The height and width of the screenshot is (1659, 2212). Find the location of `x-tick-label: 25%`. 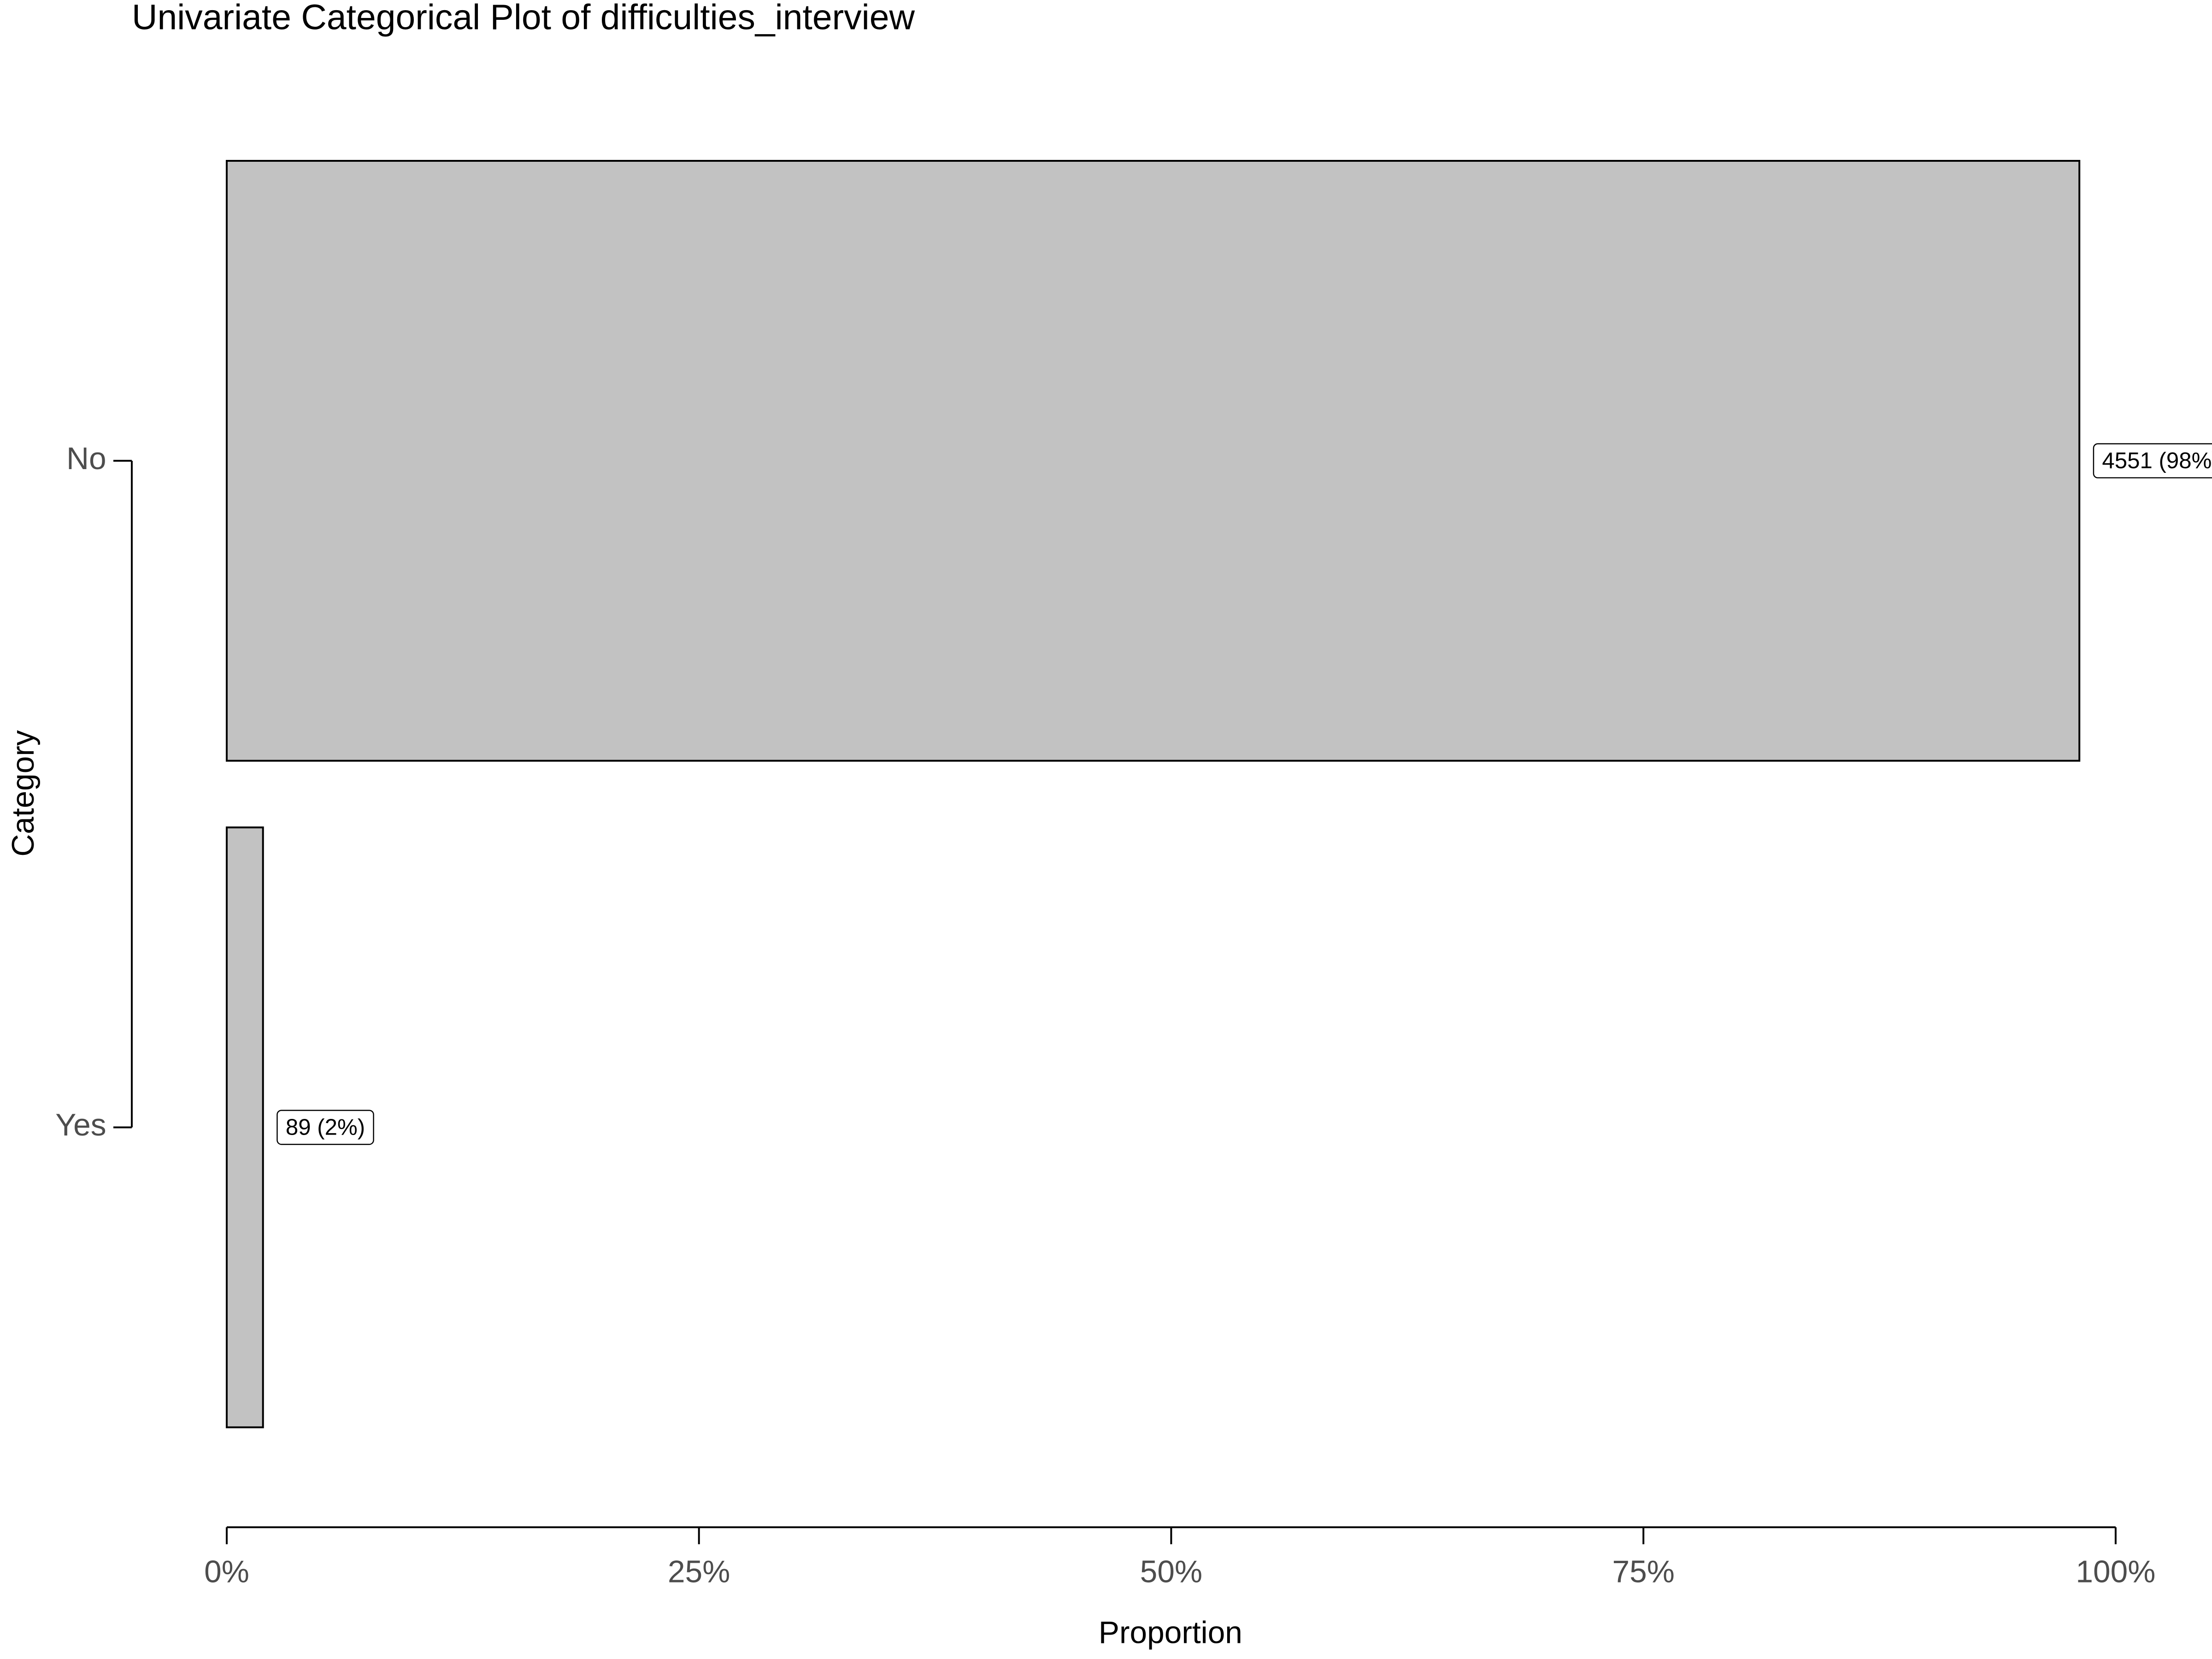

x-tick-label: 25% is located at coordinates (699, 1571).